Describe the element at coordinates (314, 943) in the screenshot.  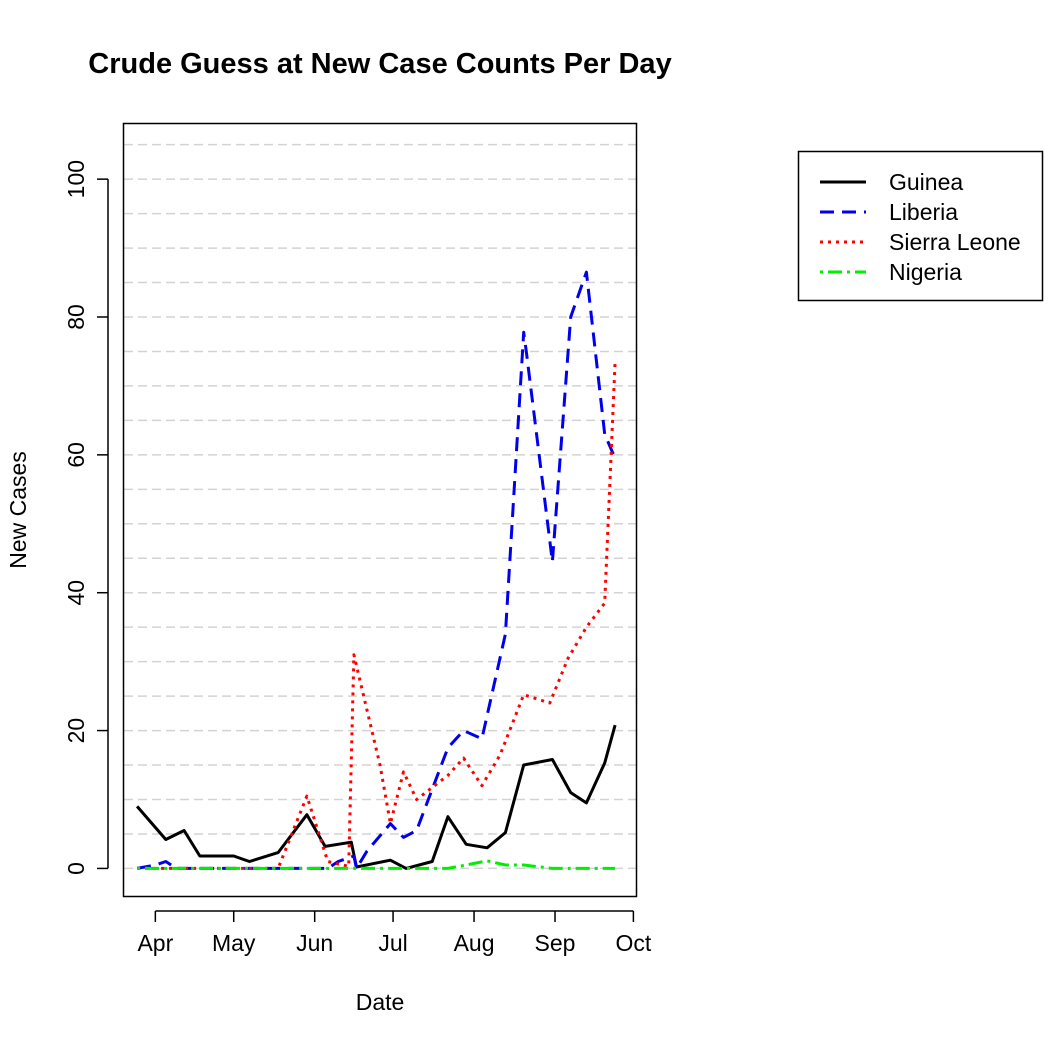
I see `x-tick-label: Jun` at that location.